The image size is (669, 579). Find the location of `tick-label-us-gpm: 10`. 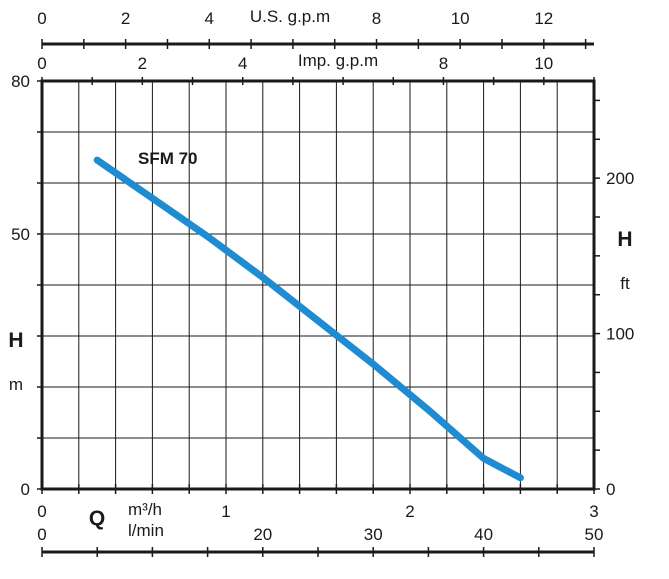

tick-label-us-gpm: 10 is located at coordinates (460, 18).